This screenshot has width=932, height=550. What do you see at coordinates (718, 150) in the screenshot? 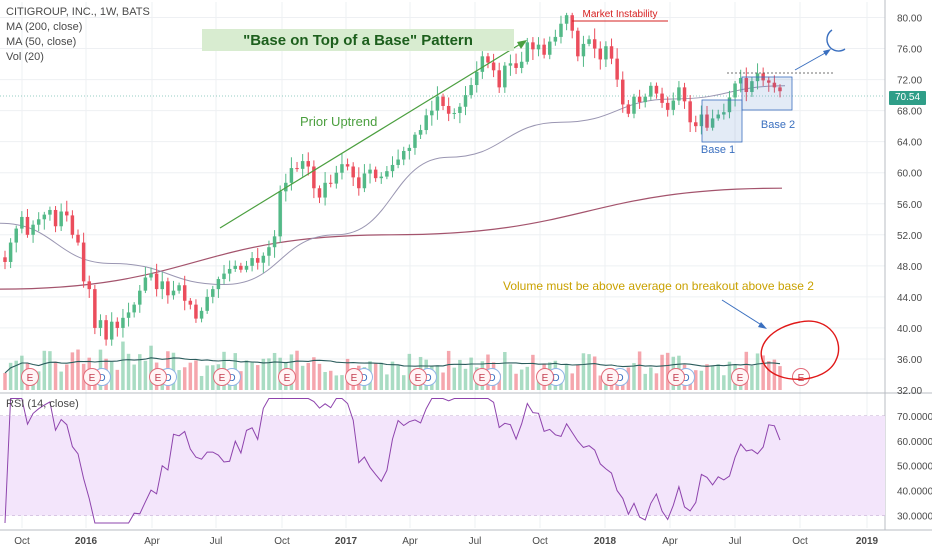
I see `base1-label: Base 1` at bounding box center [718, 150].